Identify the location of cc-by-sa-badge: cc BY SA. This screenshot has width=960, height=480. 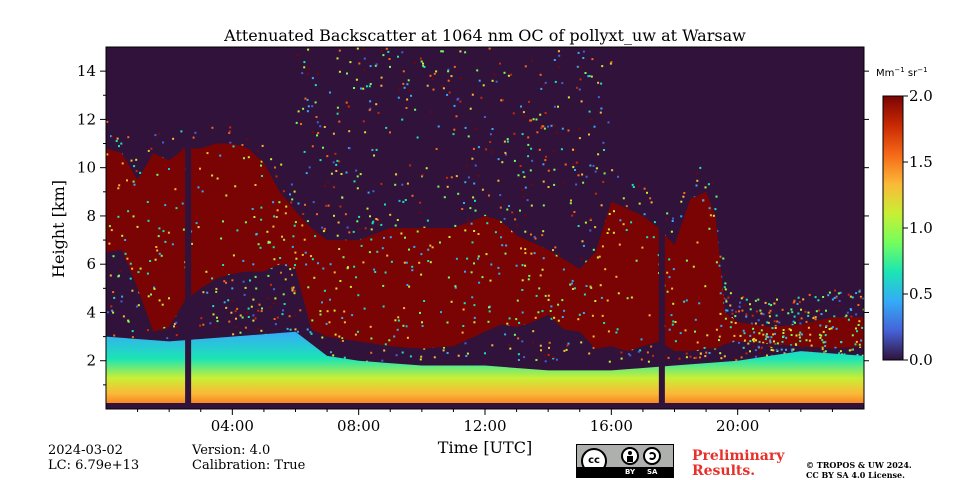
(625, 461).